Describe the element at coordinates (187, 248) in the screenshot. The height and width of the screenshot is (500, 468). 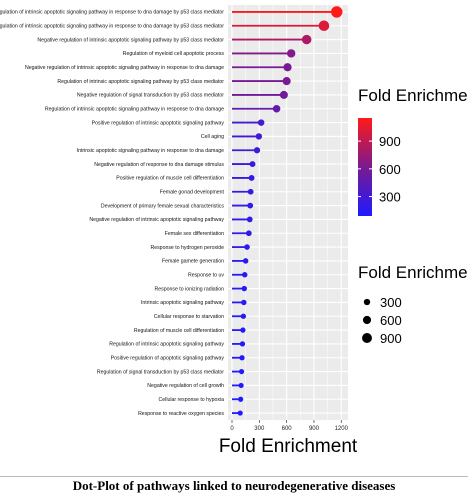
I see `category-label: Response to hydrogen peroxide` at that location.